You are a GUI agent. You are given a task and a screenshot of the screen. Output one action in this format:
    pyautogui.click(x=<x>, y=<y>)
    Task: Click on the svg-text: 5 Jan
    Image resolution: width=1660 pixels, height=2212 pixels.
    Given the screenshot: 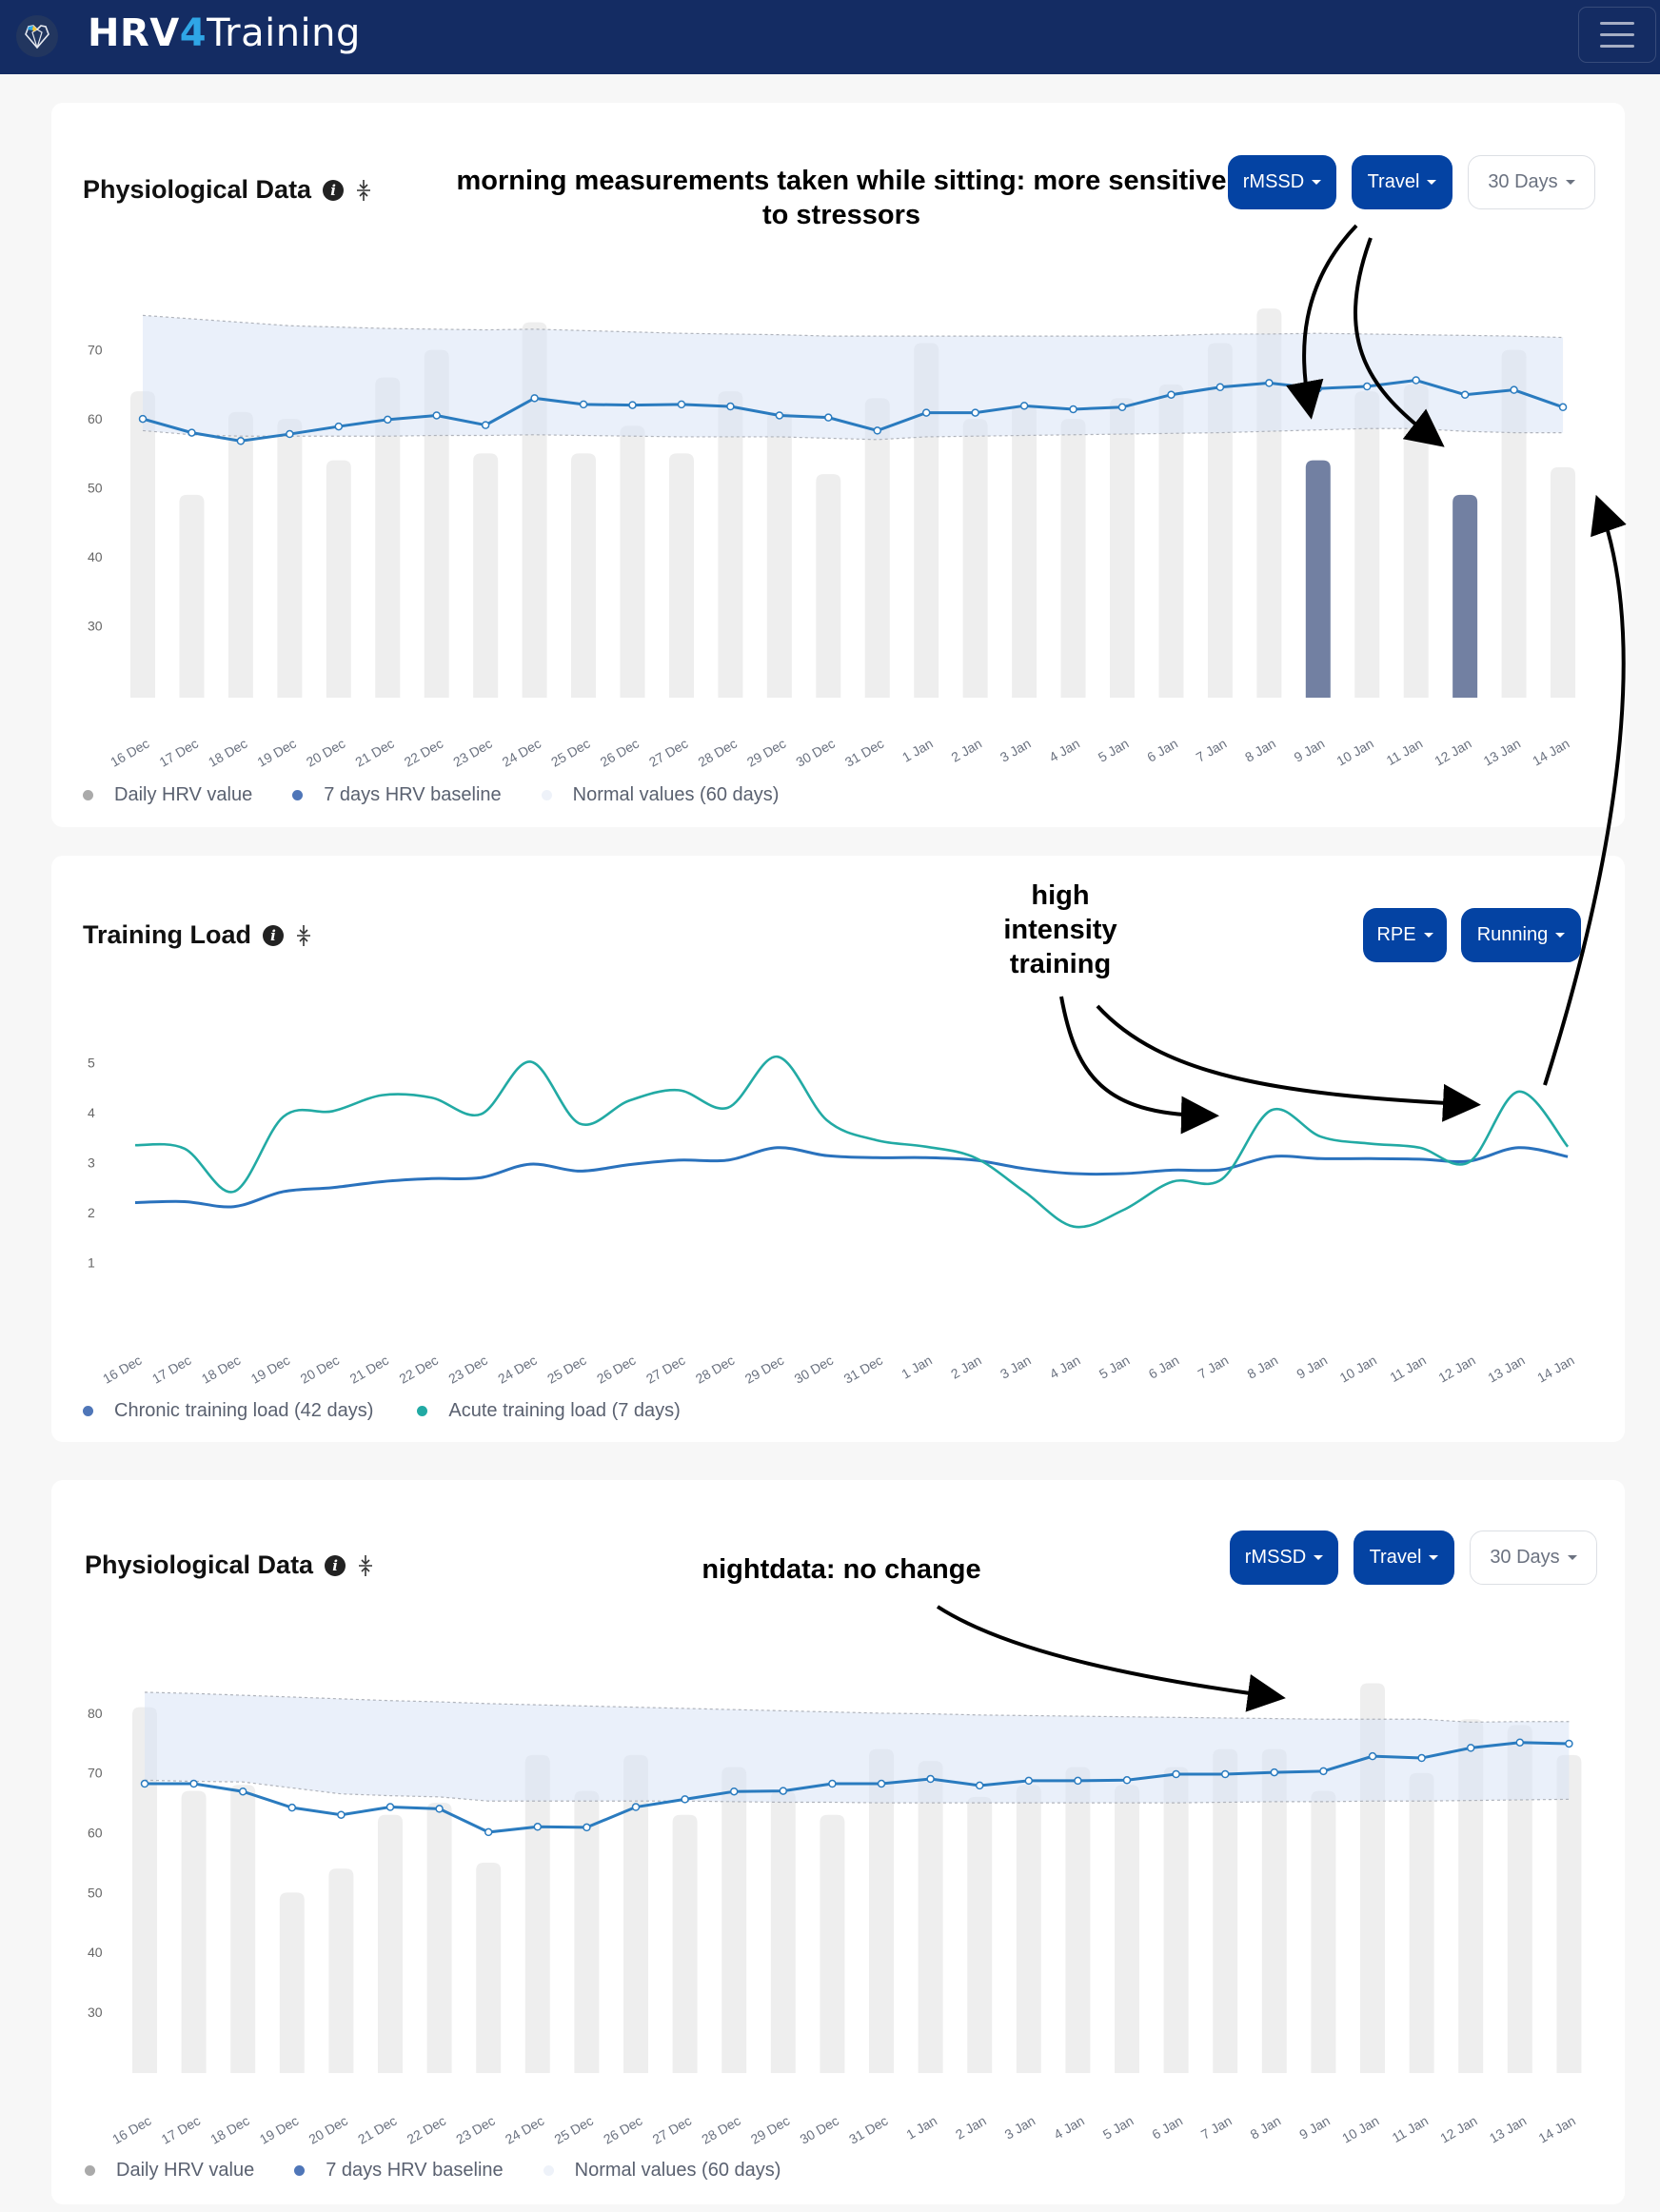 What is the action you would take?
    pyautogui.click(x=1115, y=1367)
    